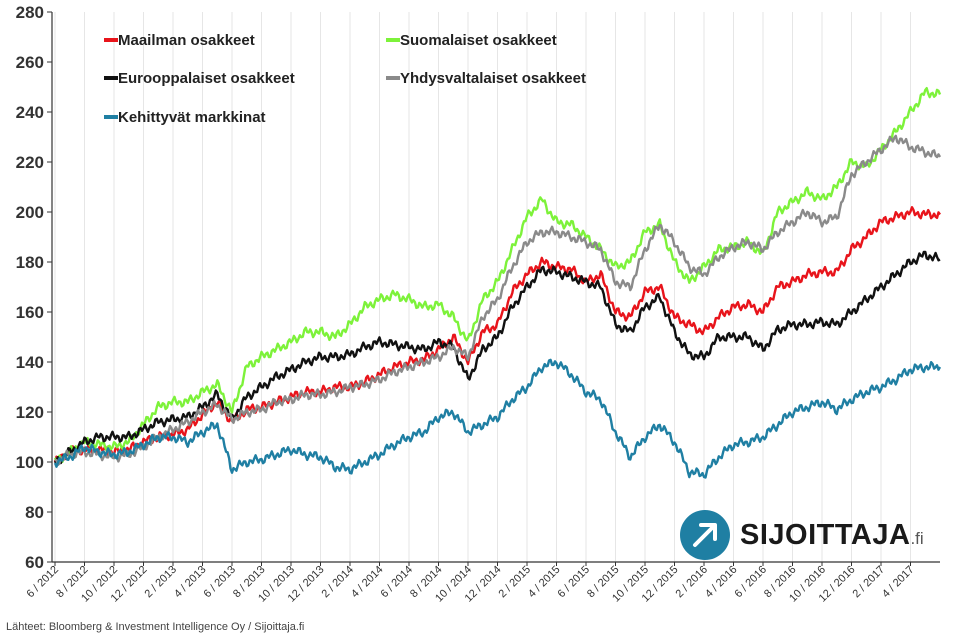 This screenshot has width=953, height=642. I want to click on y-tick-label: 120, so click(30, 412).